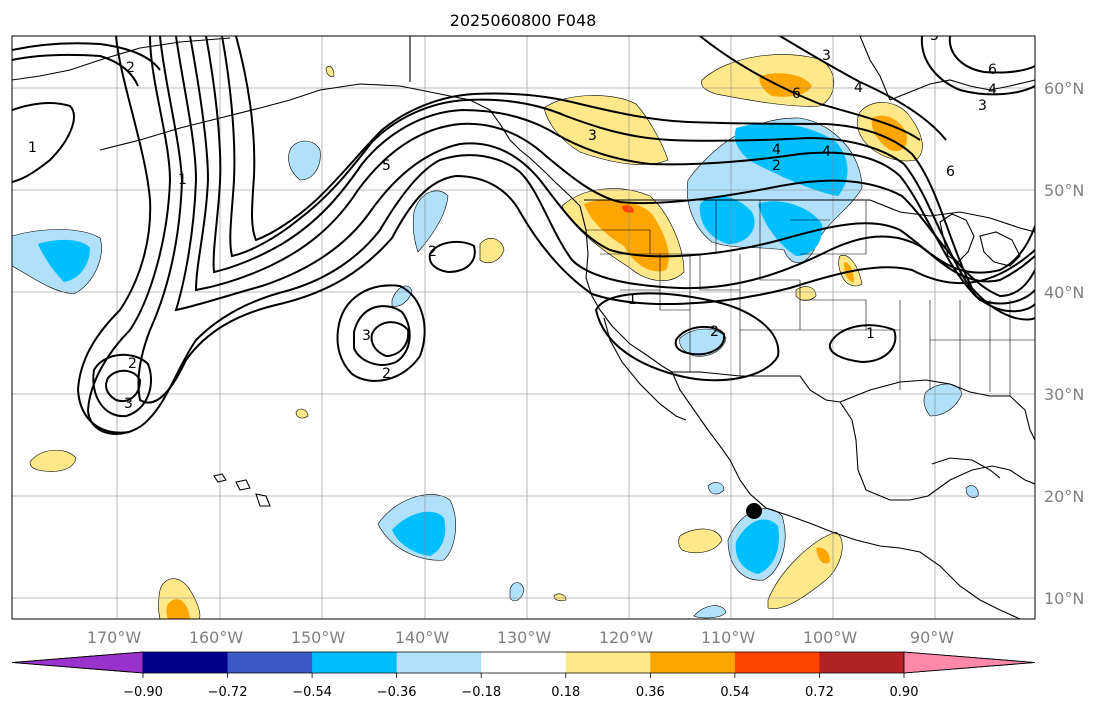  What do you see at coordinates (754, 511) in the screenshot?
I see `point-marker` at bounding box center [754, 511].